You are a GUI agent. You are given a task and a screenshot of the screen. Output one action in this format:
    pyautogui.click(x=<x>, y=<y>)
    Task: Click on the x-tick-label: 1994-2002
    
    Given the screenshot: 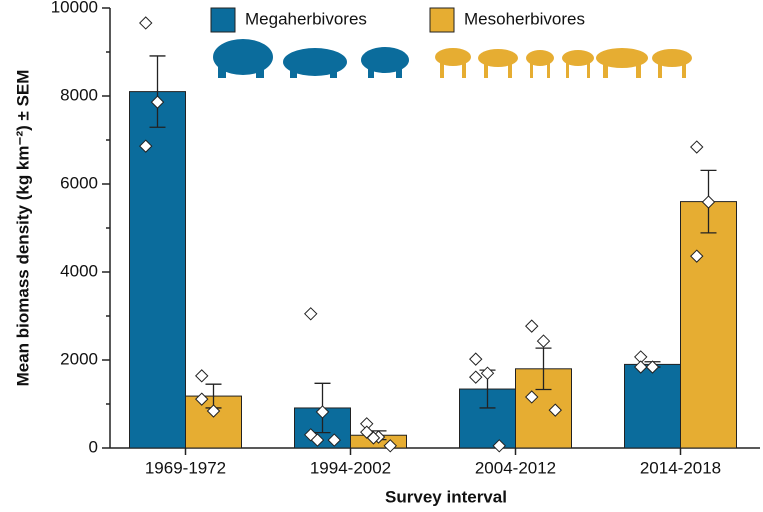 What is the action you would take?
    pyautogui.click(x=350, y=467)
    